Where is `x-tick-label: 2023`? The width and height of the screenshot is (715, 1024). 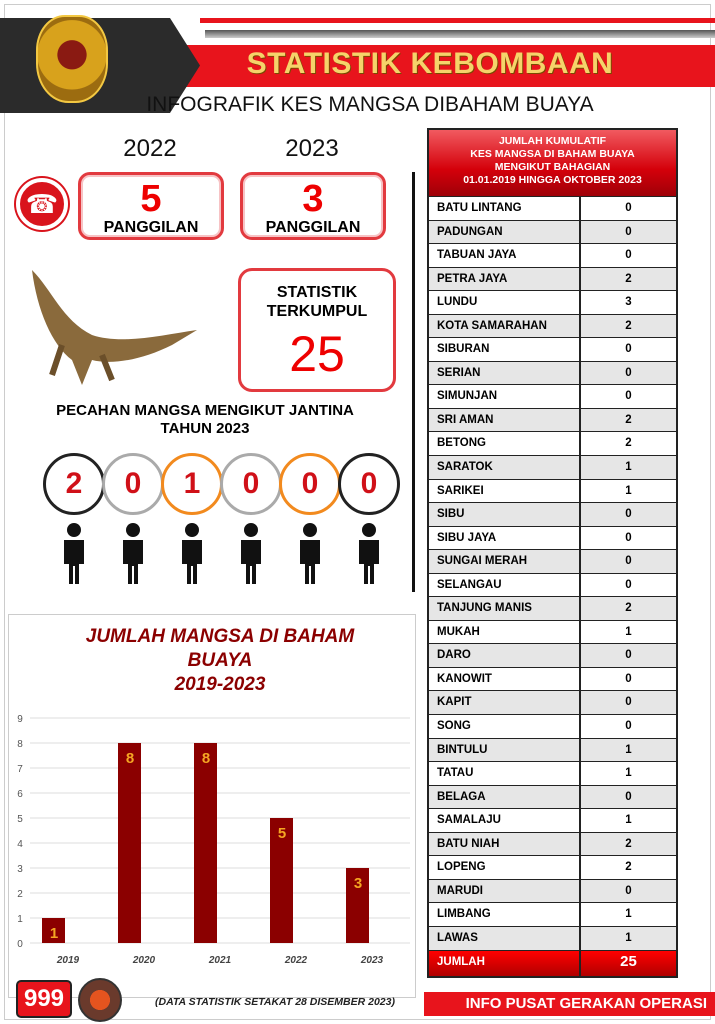
x-tick-label: 2023 is located at coordinates (372, 960).